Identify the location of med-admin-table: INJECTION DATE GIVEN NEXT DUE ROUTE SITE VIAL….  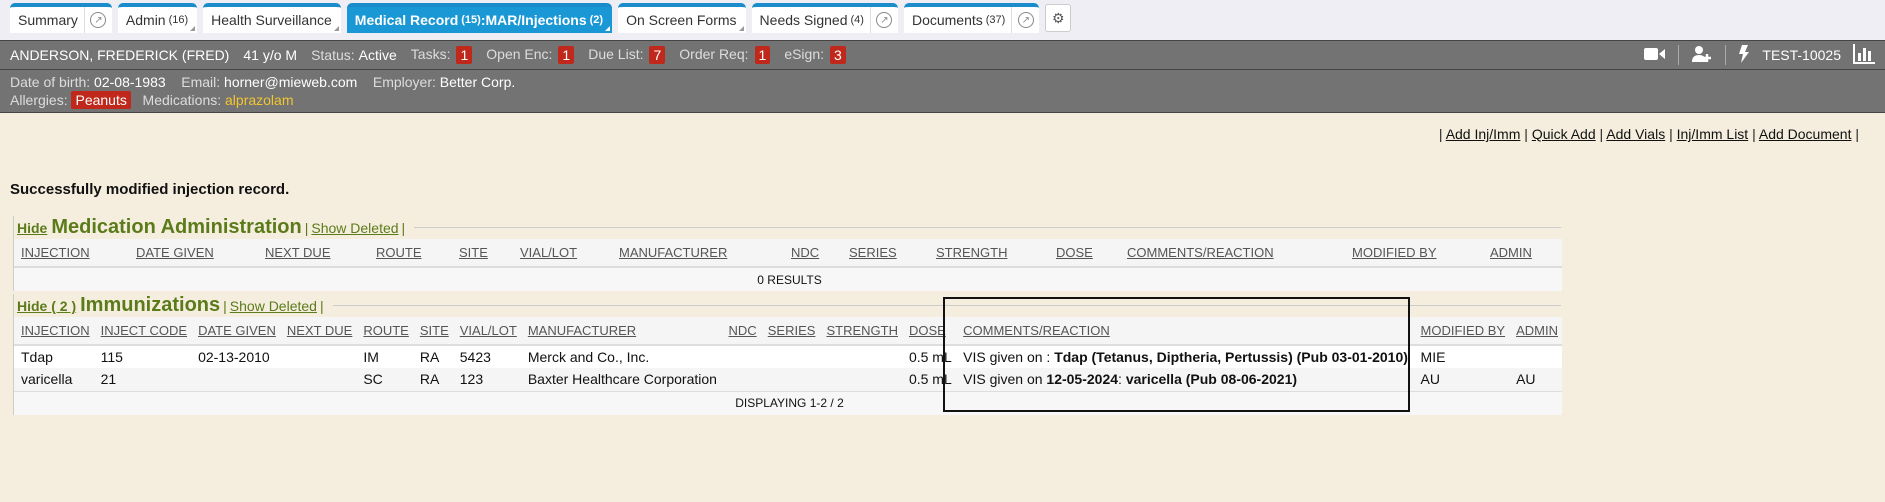
(788, 265).